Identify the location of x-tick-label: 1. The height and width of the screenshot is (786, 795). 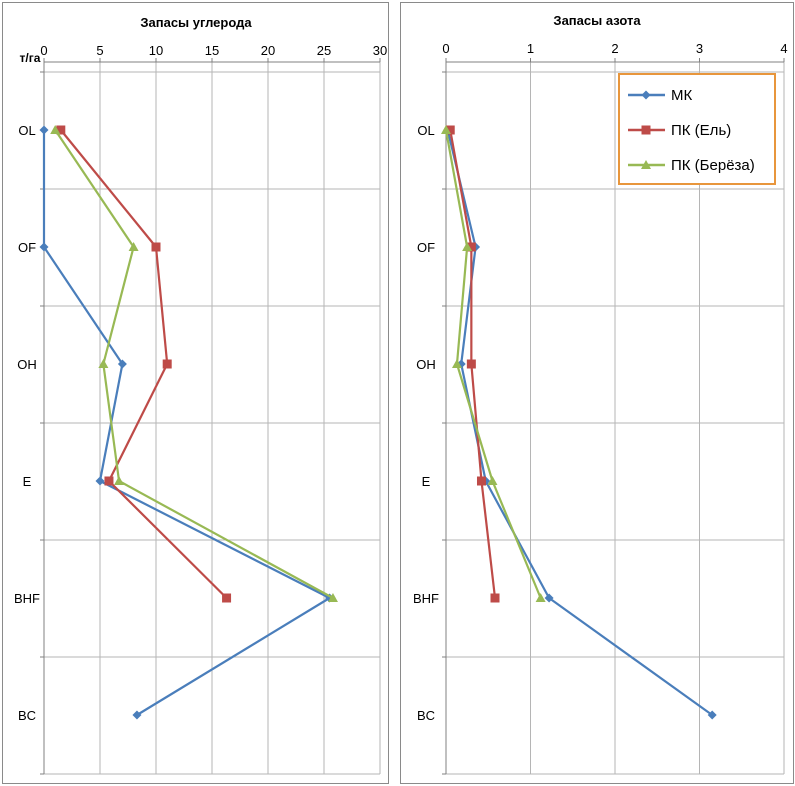
(530, 48).